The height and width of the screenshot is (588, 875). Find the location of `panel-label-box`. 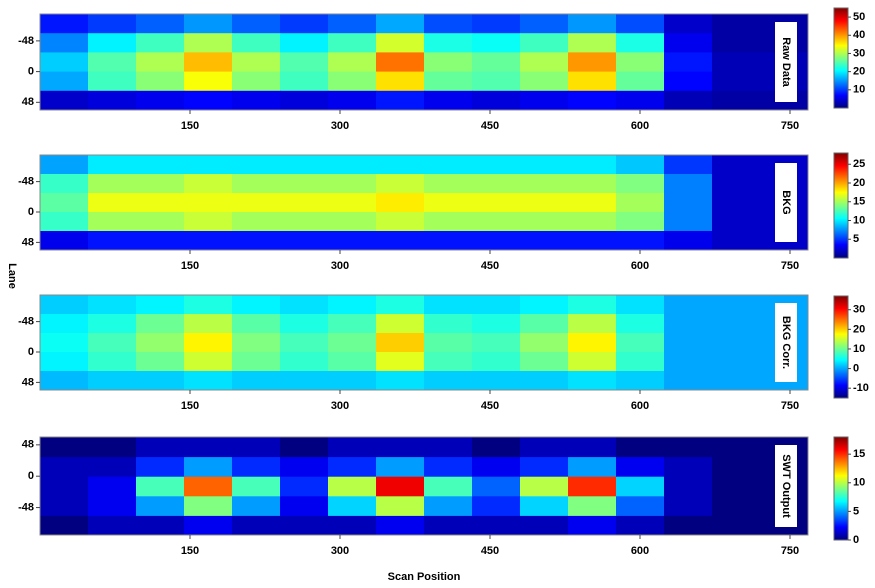

panel-label-box is located at coordinates (786, 62).